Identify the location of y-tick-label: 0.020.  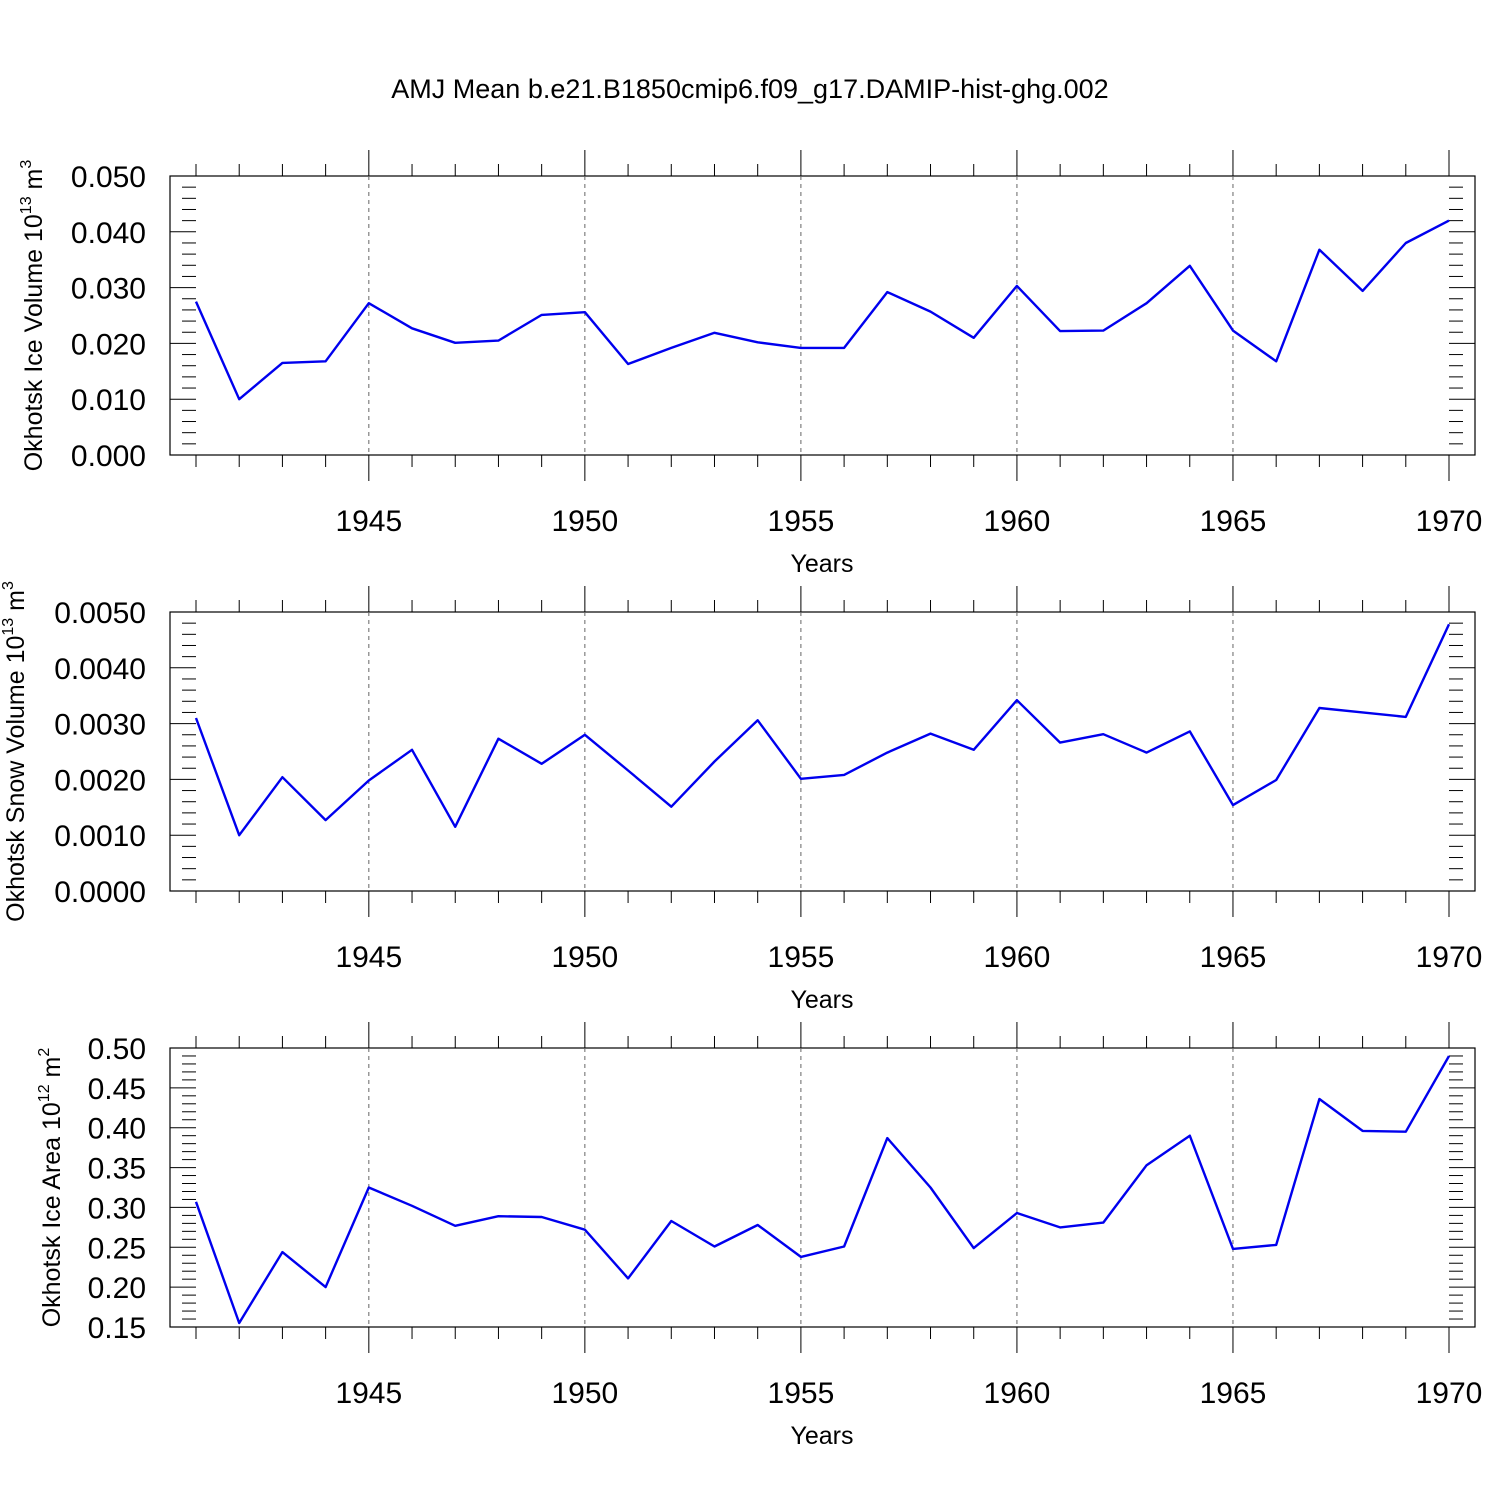
(108, 344).